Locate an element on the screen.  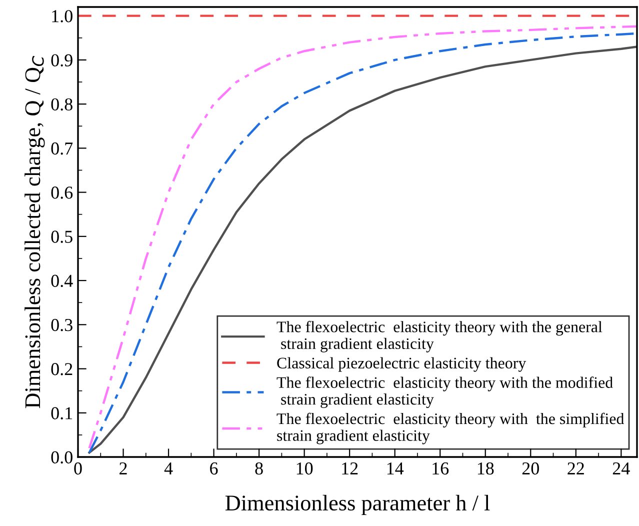
y-tick-label: 0.0 is located at coordinates (61, 457).